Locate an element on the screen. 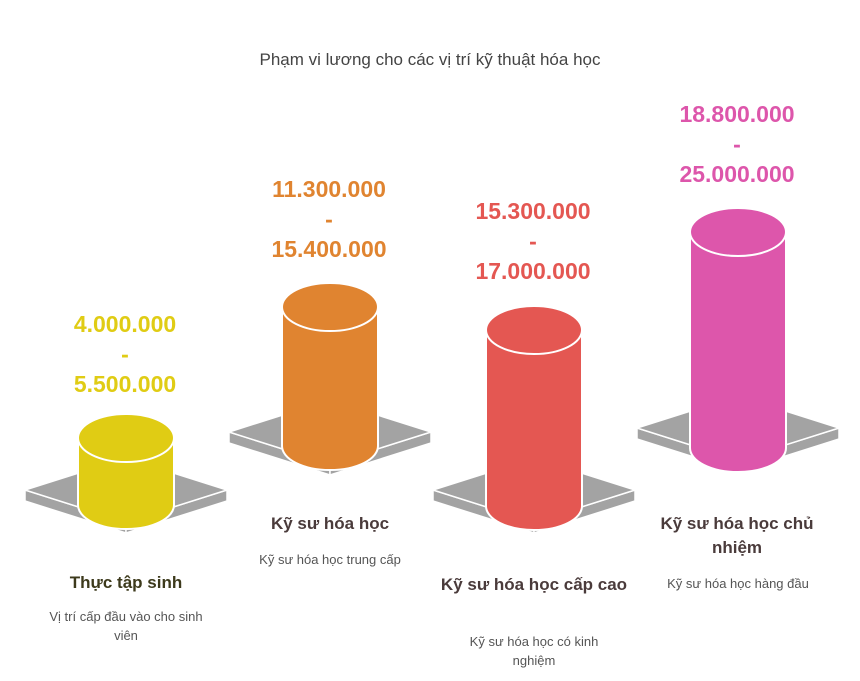 Image resolution: width=860 pixels, height=681 pixels. salary-min: 11.300.000 is located at coordinates (329, 189).